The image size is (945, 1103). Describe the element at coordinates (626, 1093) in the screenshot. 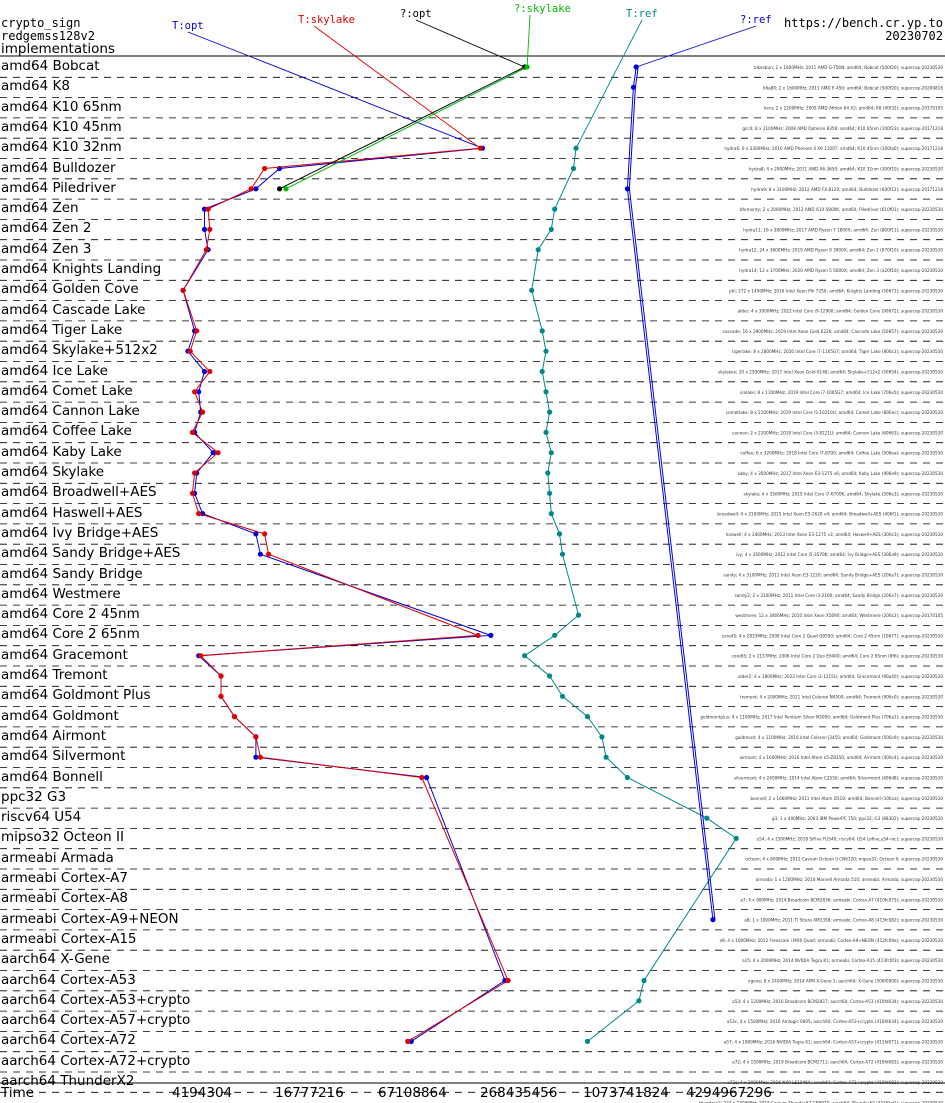

I see `x-tick-label: 1073741824` at that location.